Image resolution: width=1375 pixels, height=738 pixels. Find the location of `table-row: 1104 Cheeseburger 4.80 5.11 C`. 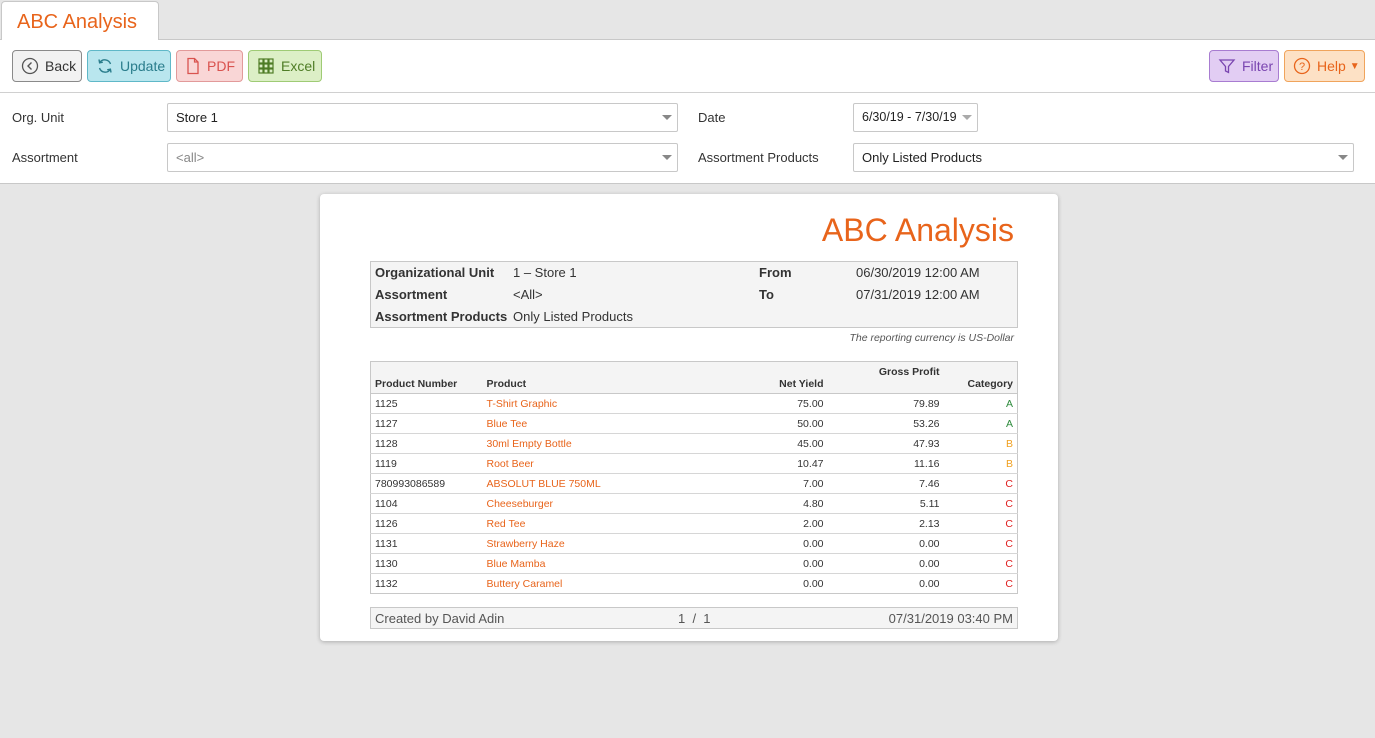

table-row: 1104 Cheeseburger 4.80 5.11 C is located at coordinates (694, 503).